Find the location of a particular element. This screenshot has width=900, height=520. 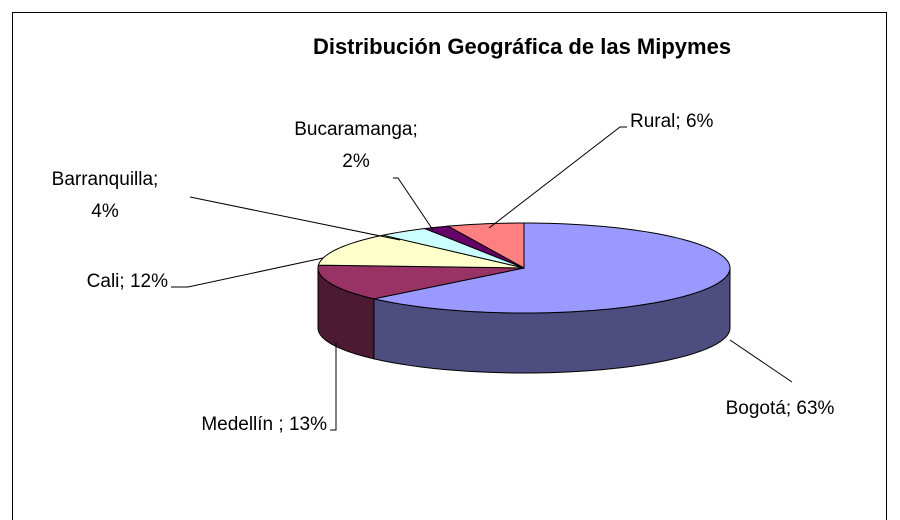

data-label: Bucaramanga; 2% is located at coordinates (356, 145).